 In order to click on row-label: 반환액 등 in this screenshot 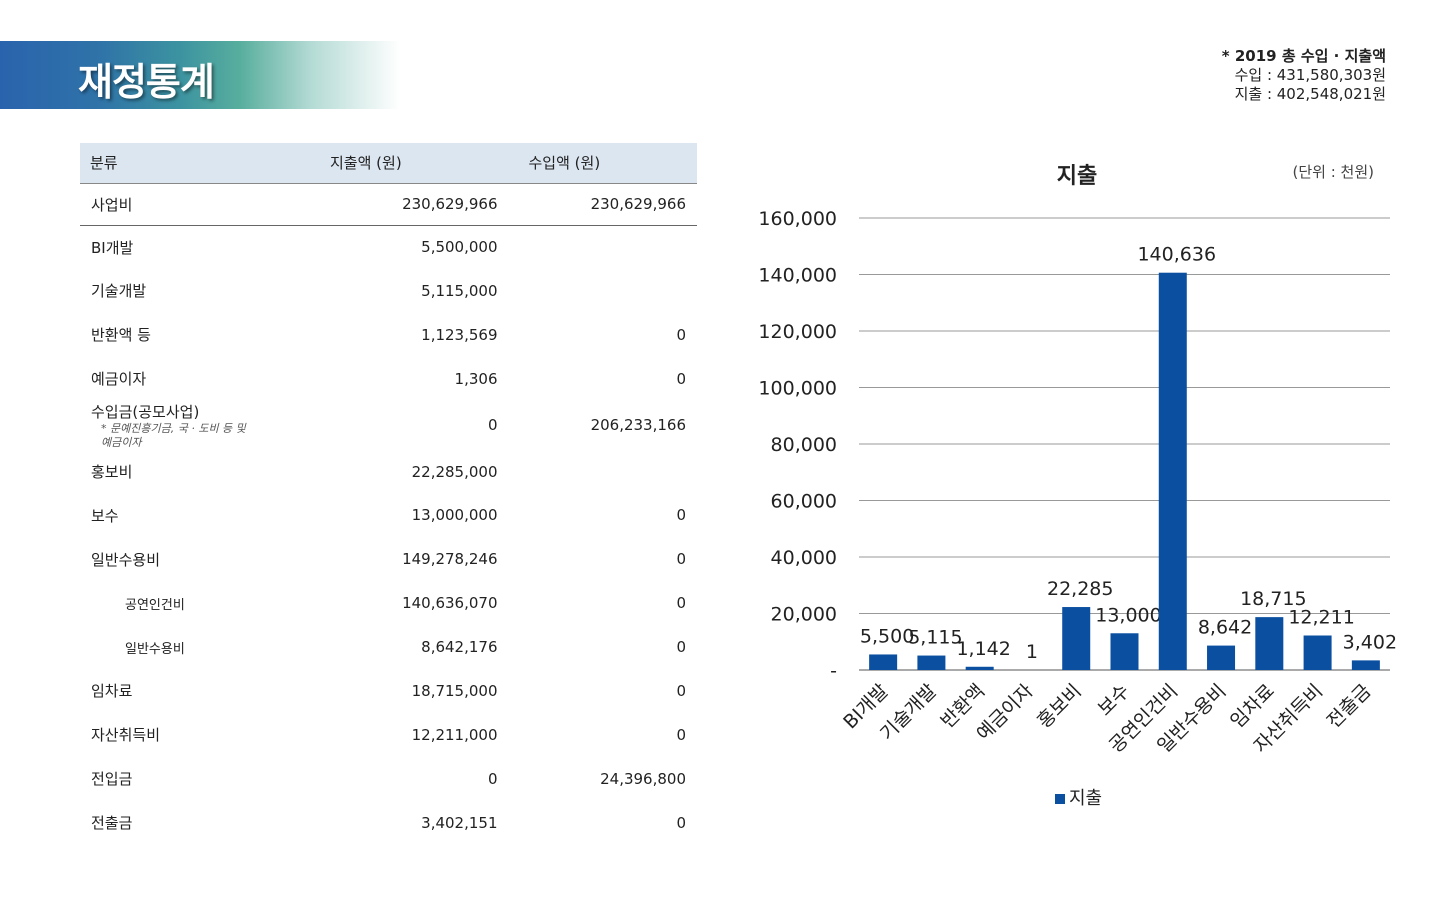, I will do `click(200, 335)`.